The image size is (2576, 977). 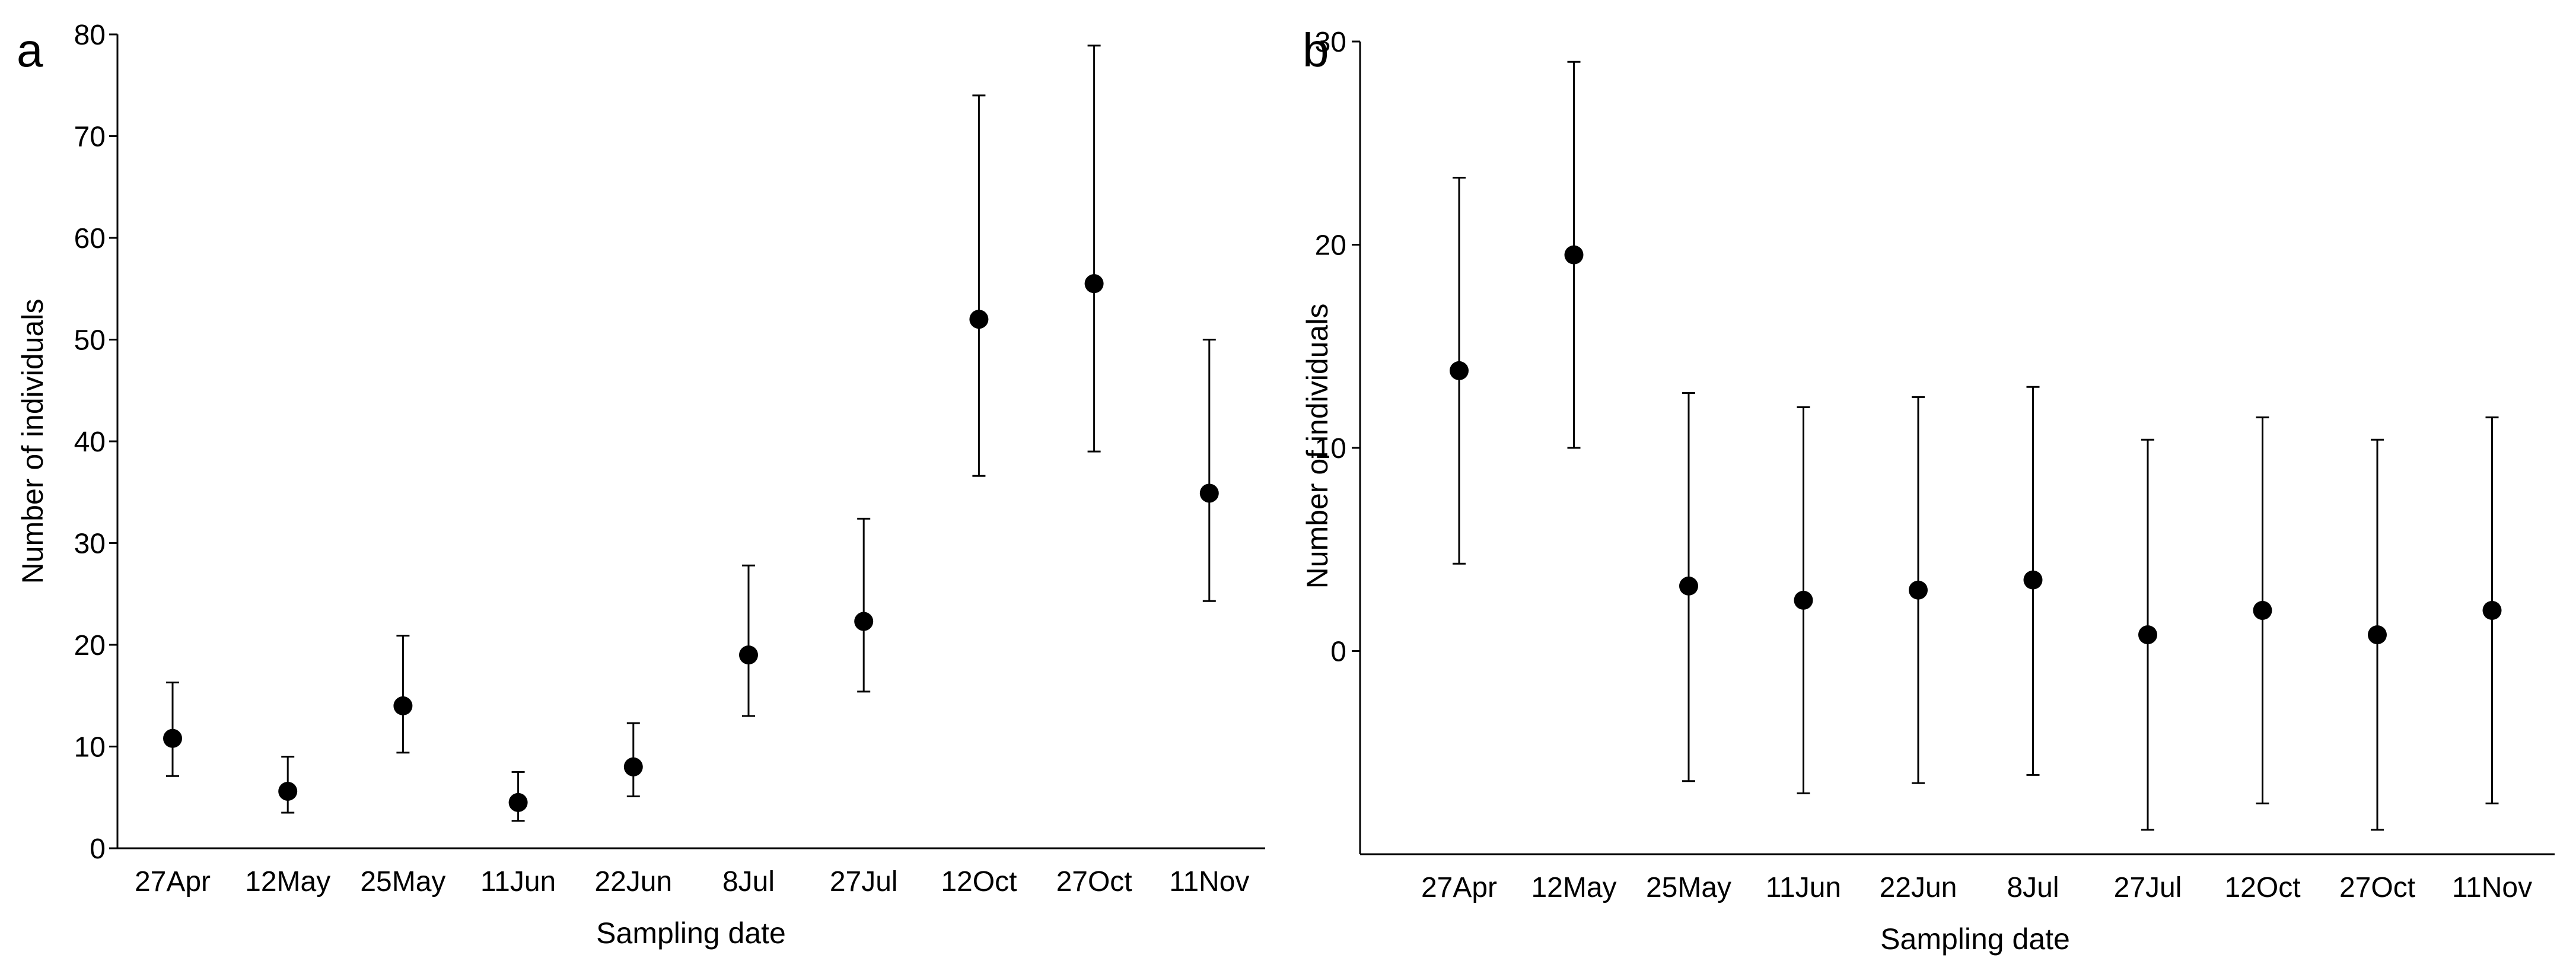 I want to click on panel-b-y-ticks: 0 10 20 30, so click(x=1337, y=347).